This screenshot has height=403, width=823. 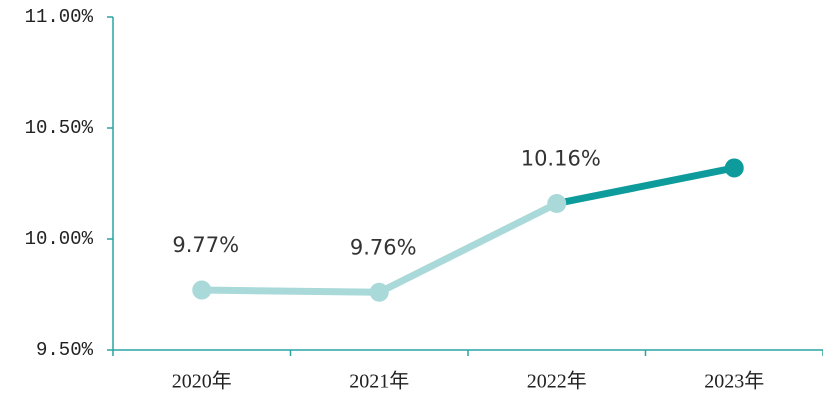 What do you see at coordinates (202, 381) in the screenshot?
I see `x-tick-label: 2020年` at bounding box center [202, 381].